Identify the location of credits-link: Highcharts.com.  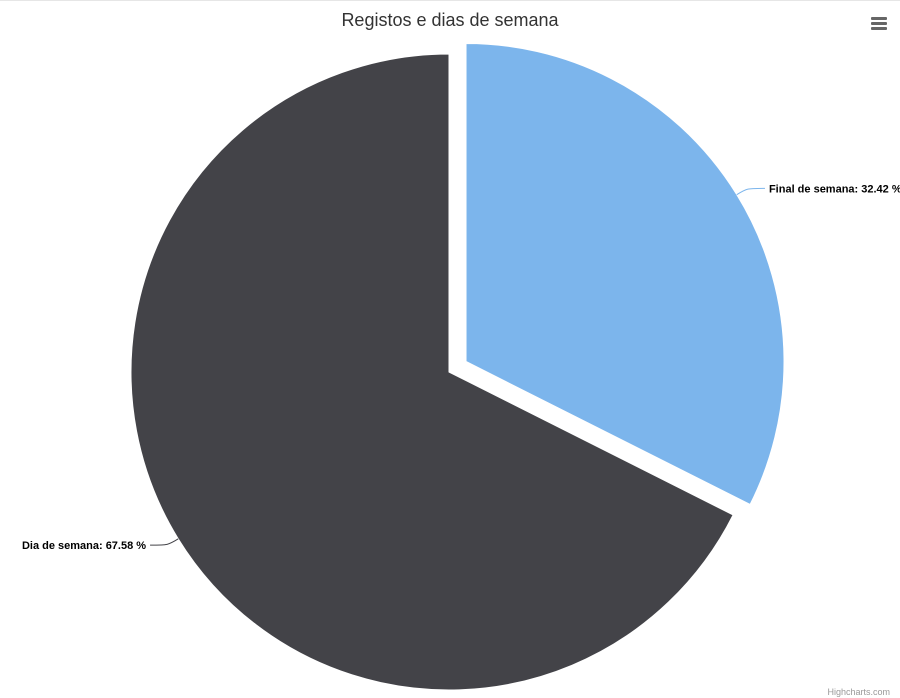
(858, 692).